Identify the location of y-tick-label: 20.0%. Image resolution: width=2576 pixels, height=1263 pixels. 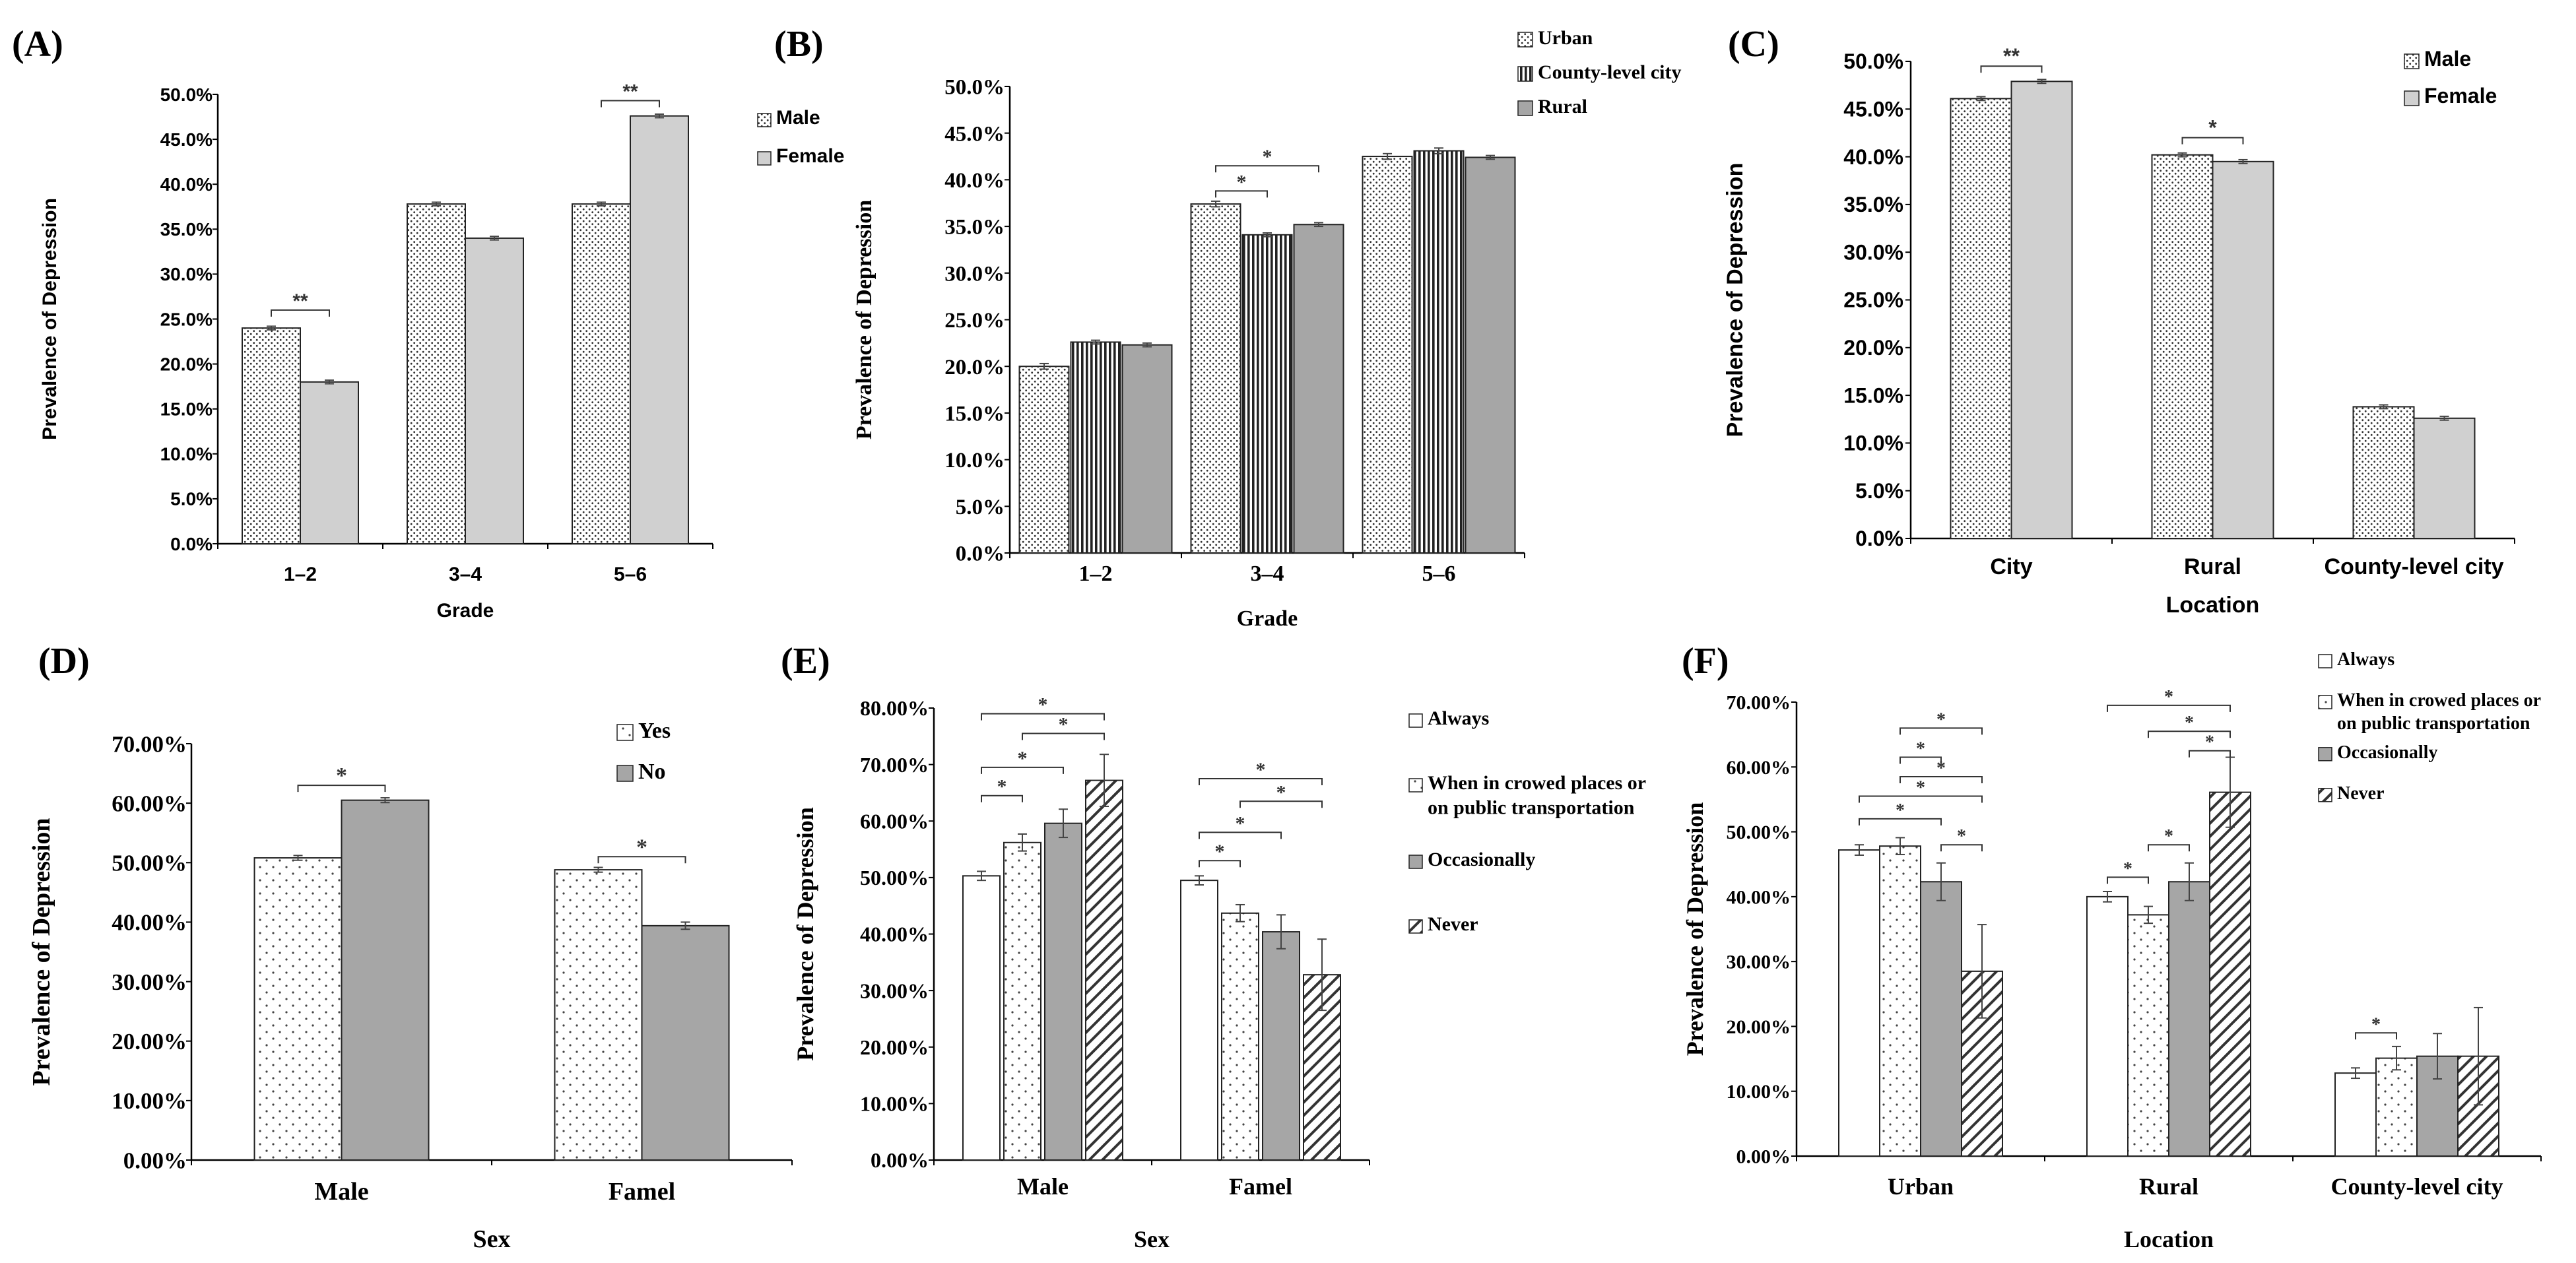
(1873, 348).